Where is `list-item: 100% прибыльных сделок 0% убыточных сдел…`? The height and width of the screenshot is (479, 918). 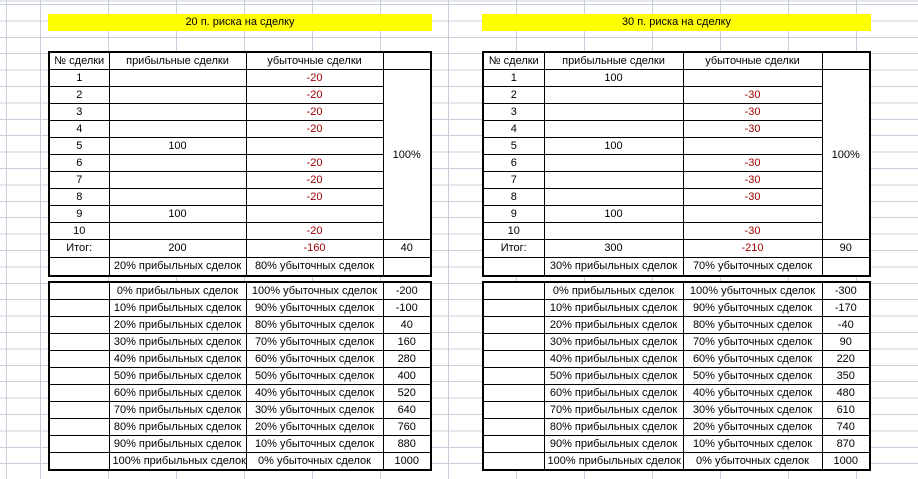 list-item: 100% прибыльных сделок 0% убыточных сдел… is located at coordinates (240, 461).